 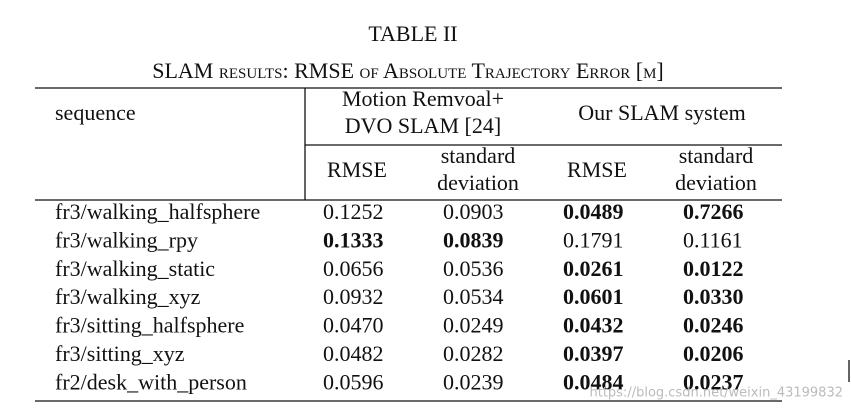 I want to click on sequence-cell: fr3/walking_xyz, so click(x=128, y=296).